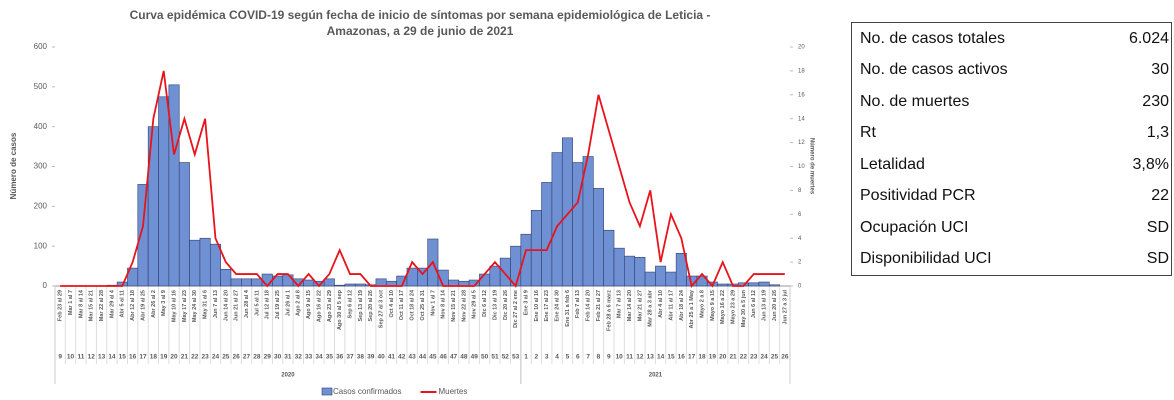  I want to click on x-date-label: Jul 19 al 25, so click(278, 304).